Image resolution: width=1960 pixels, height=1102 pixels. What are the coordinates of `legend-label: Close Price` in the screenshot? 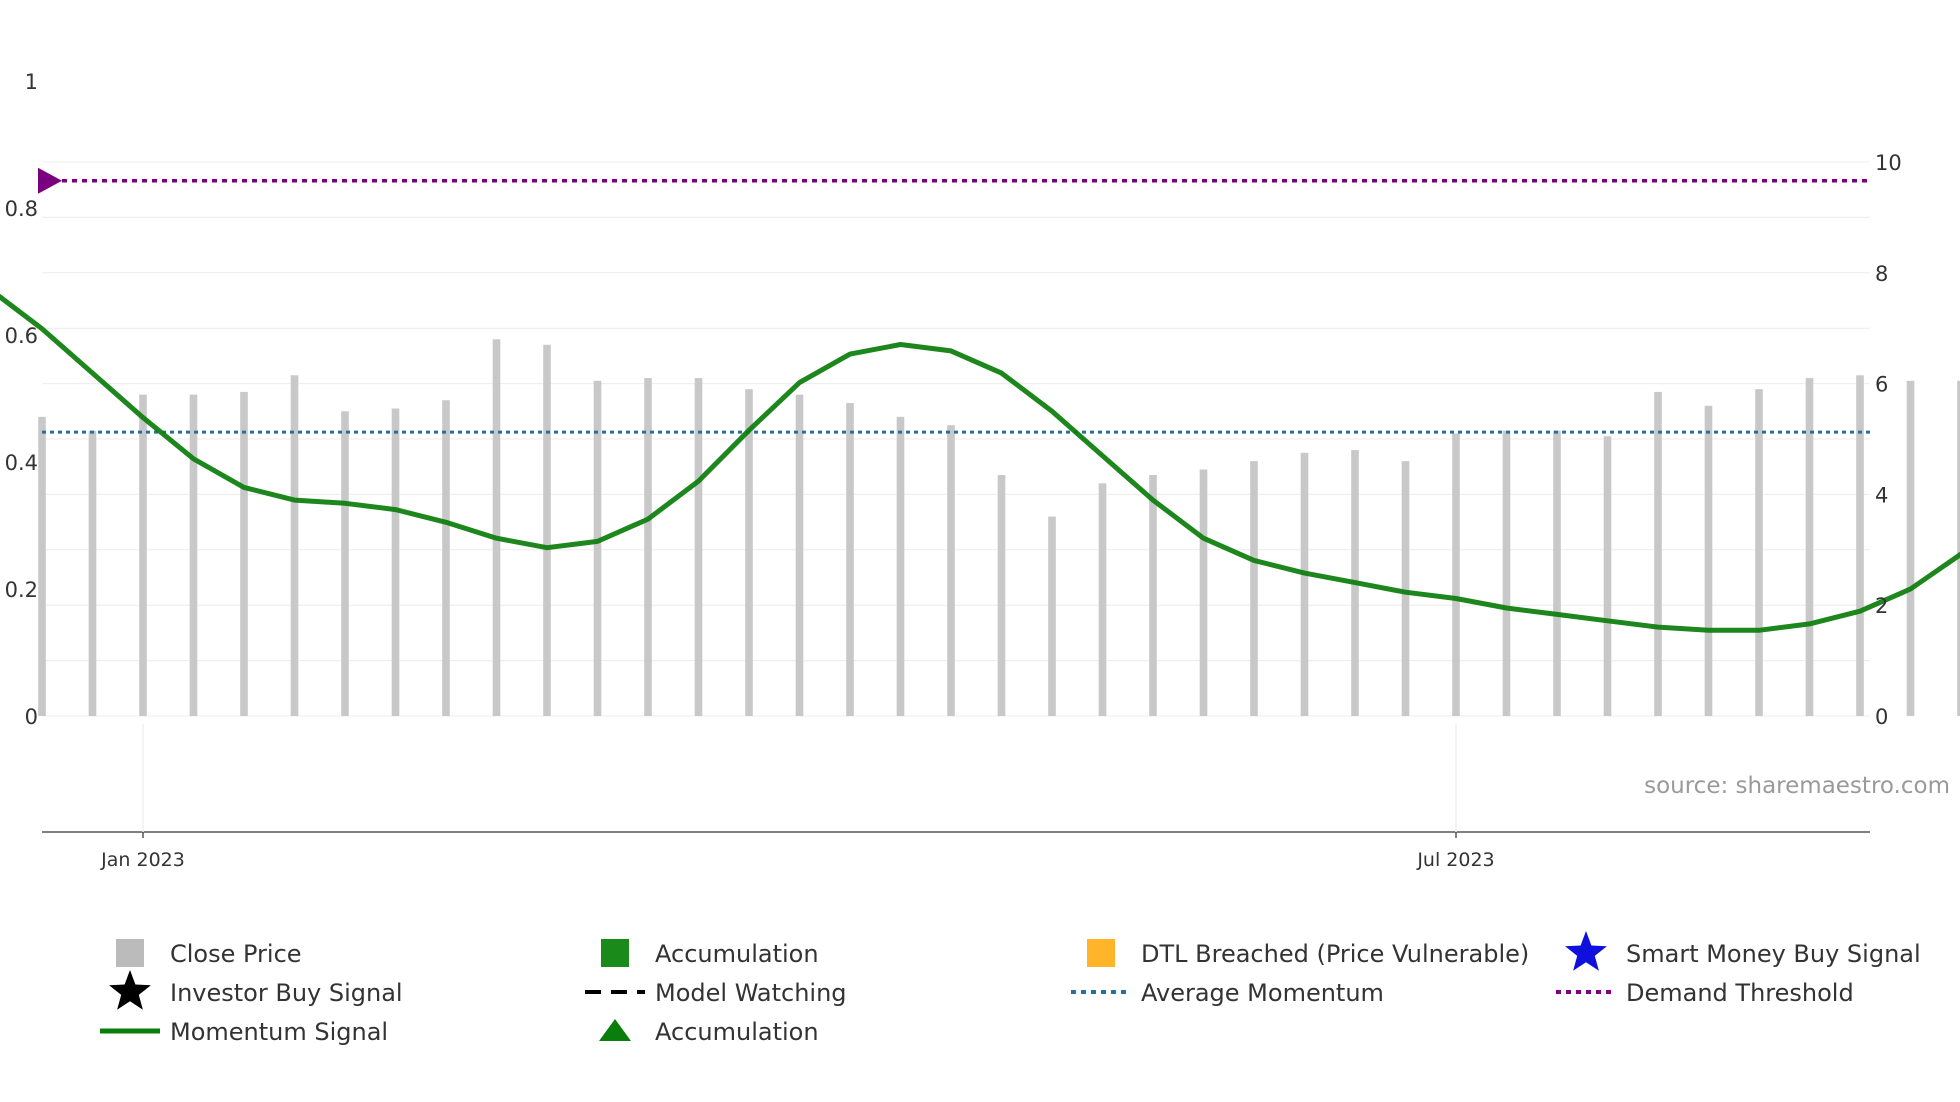 It's located at (236, 954).